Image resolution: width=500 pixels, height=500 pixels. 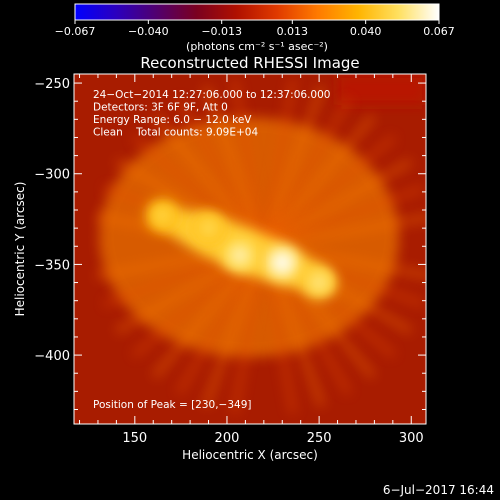 I want to click on chart-title: Reconstructed RHESSI Image, so click(x=249, y=63).